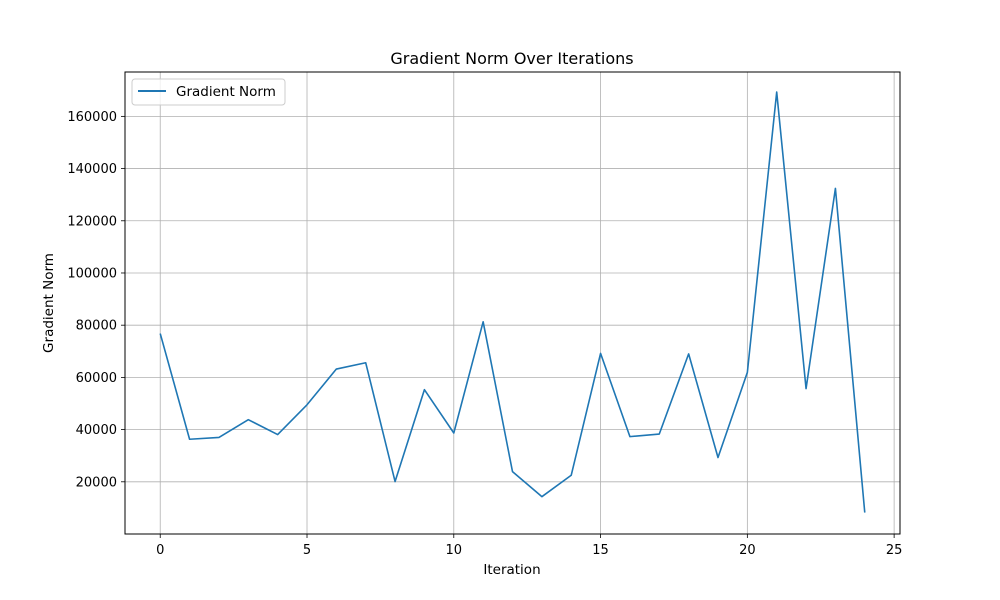  Describe the element at coordinates (511, 570) in the screenshot. I see `x-axis-label: Iteration` at that location.